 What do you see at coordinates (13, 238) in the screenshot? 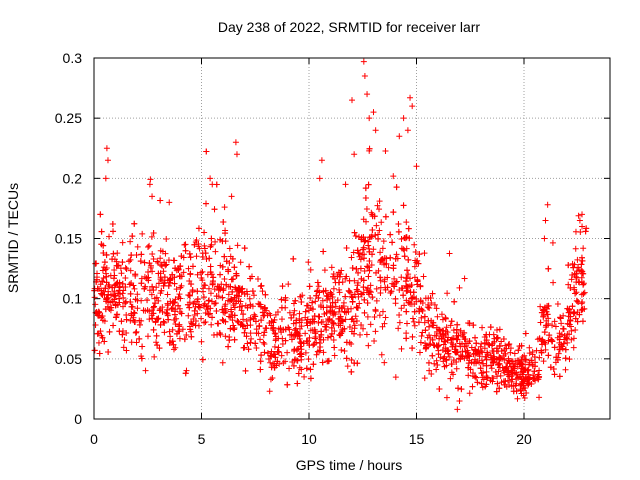
I see `y-axis-label: SRMTID / TECUs` at bounding box center [13, 238].